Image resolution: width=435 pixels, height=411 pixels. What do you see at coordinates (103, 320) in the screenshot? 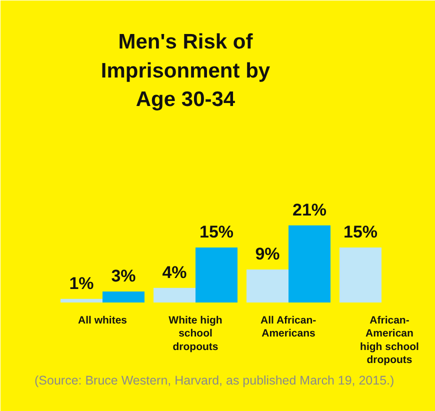
I see `x-tick-label: All whites` at bounding box center [103, 320].